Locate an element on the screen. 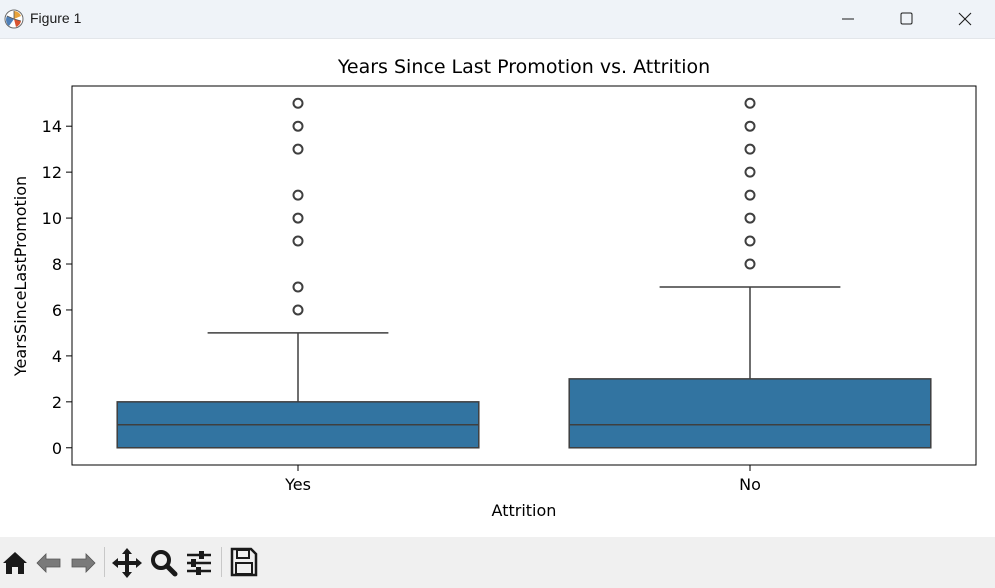 This screenshot has height=588, width=995. y-axis-label: YearsSinceLastPromotion is located at coordinates (20, 276).